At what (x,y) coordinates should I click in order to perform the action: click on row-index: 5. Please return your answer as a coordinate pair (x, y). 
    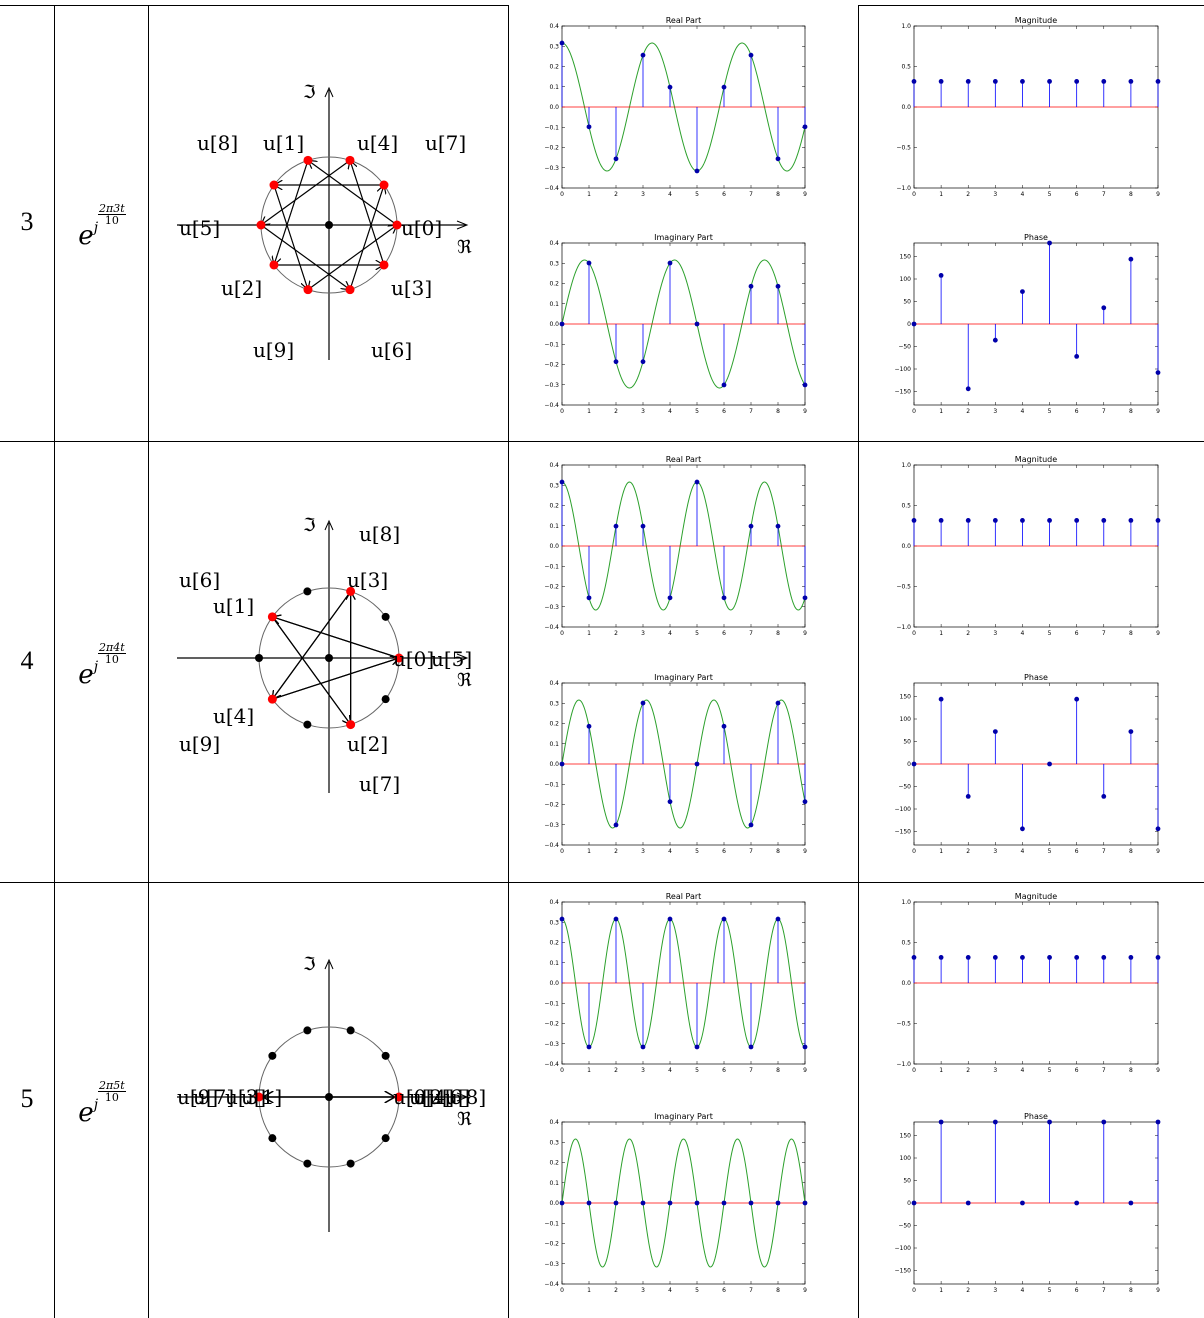
    Looking at the image, I should click on (27, 1098).